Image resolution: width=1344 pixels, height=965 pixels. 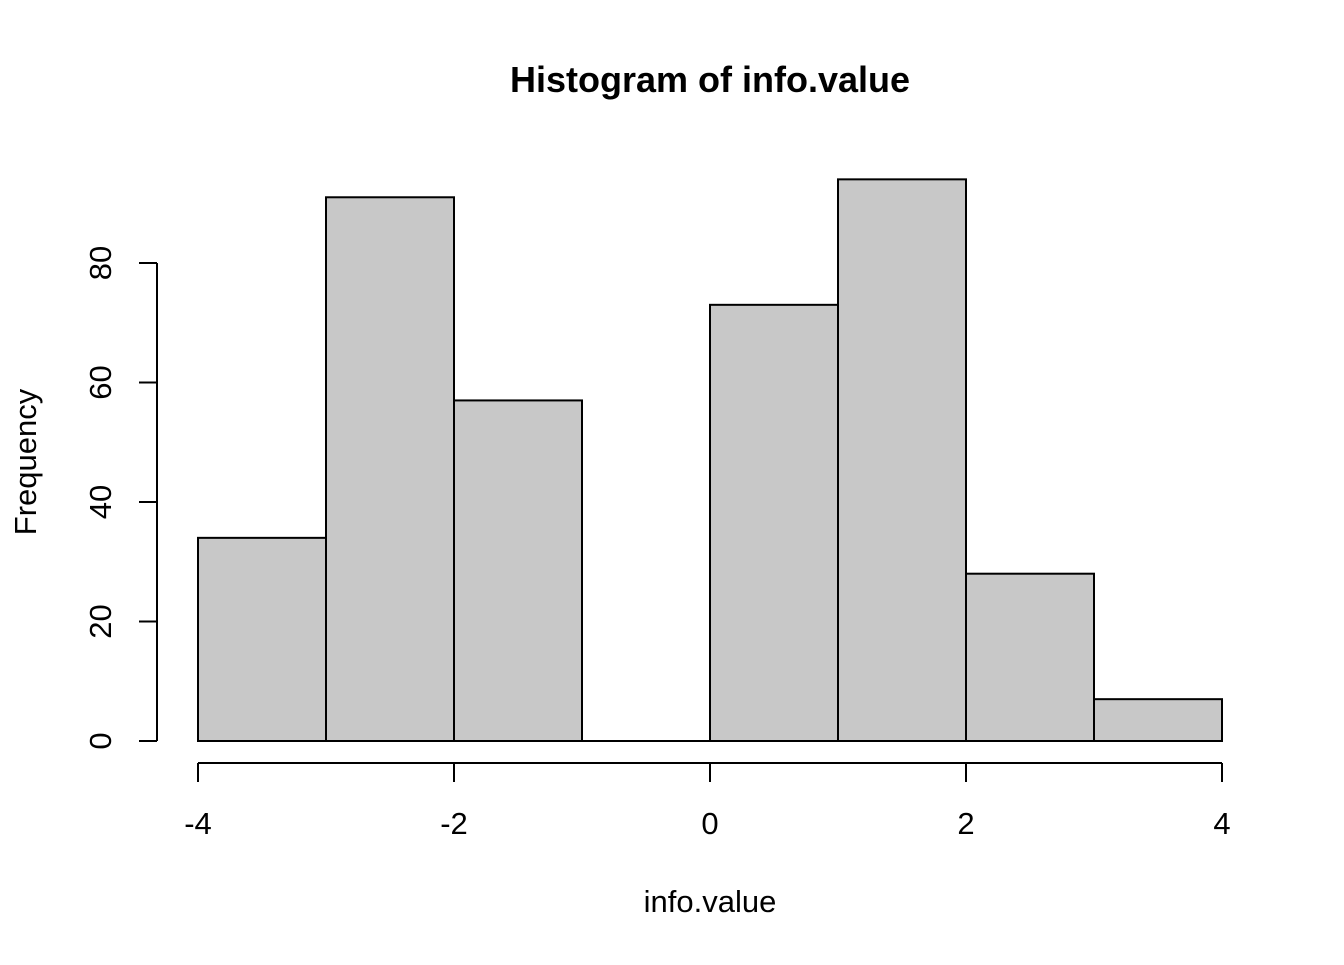 What do you see at coordinates (709, 823) in the screenshot?
I see `x-tick-label: 0` at bounding box center [709, 823].